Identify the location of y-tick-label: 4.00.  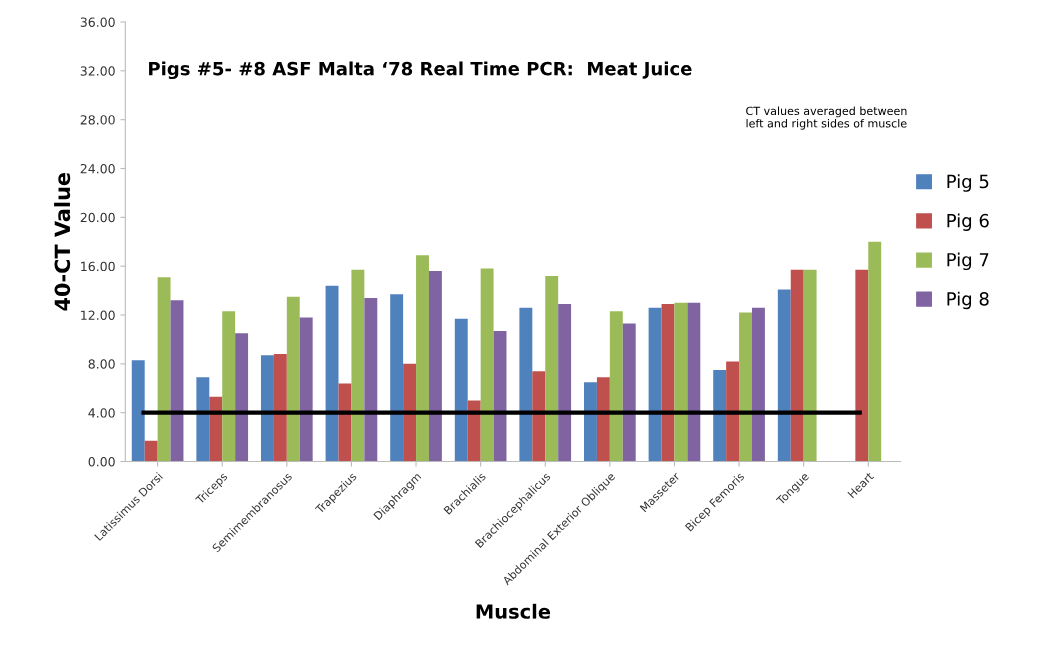
(101, 413).